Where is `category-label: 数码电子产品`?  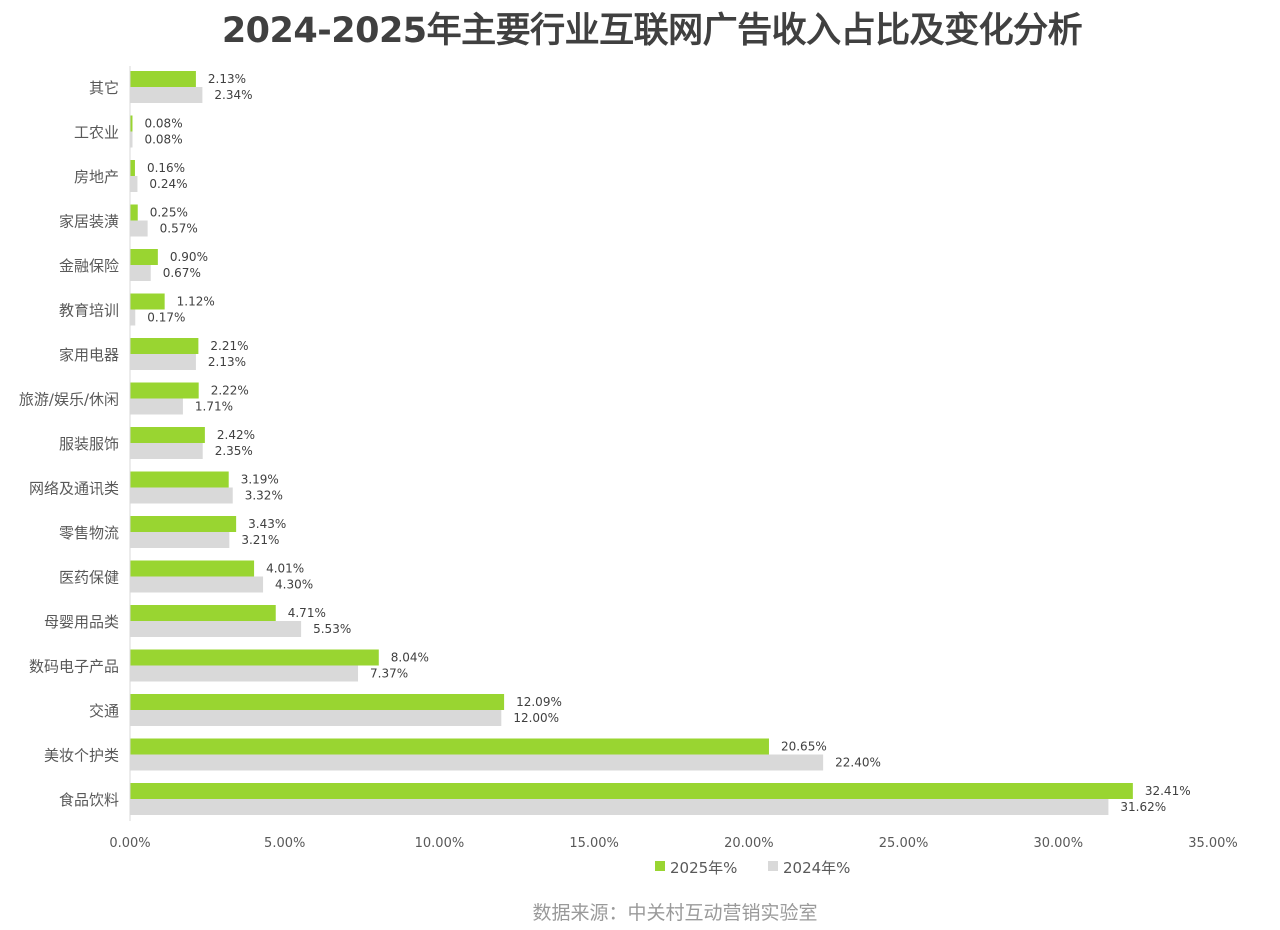
category-label: 数码电子产品 is located at coordinates (74, 667).